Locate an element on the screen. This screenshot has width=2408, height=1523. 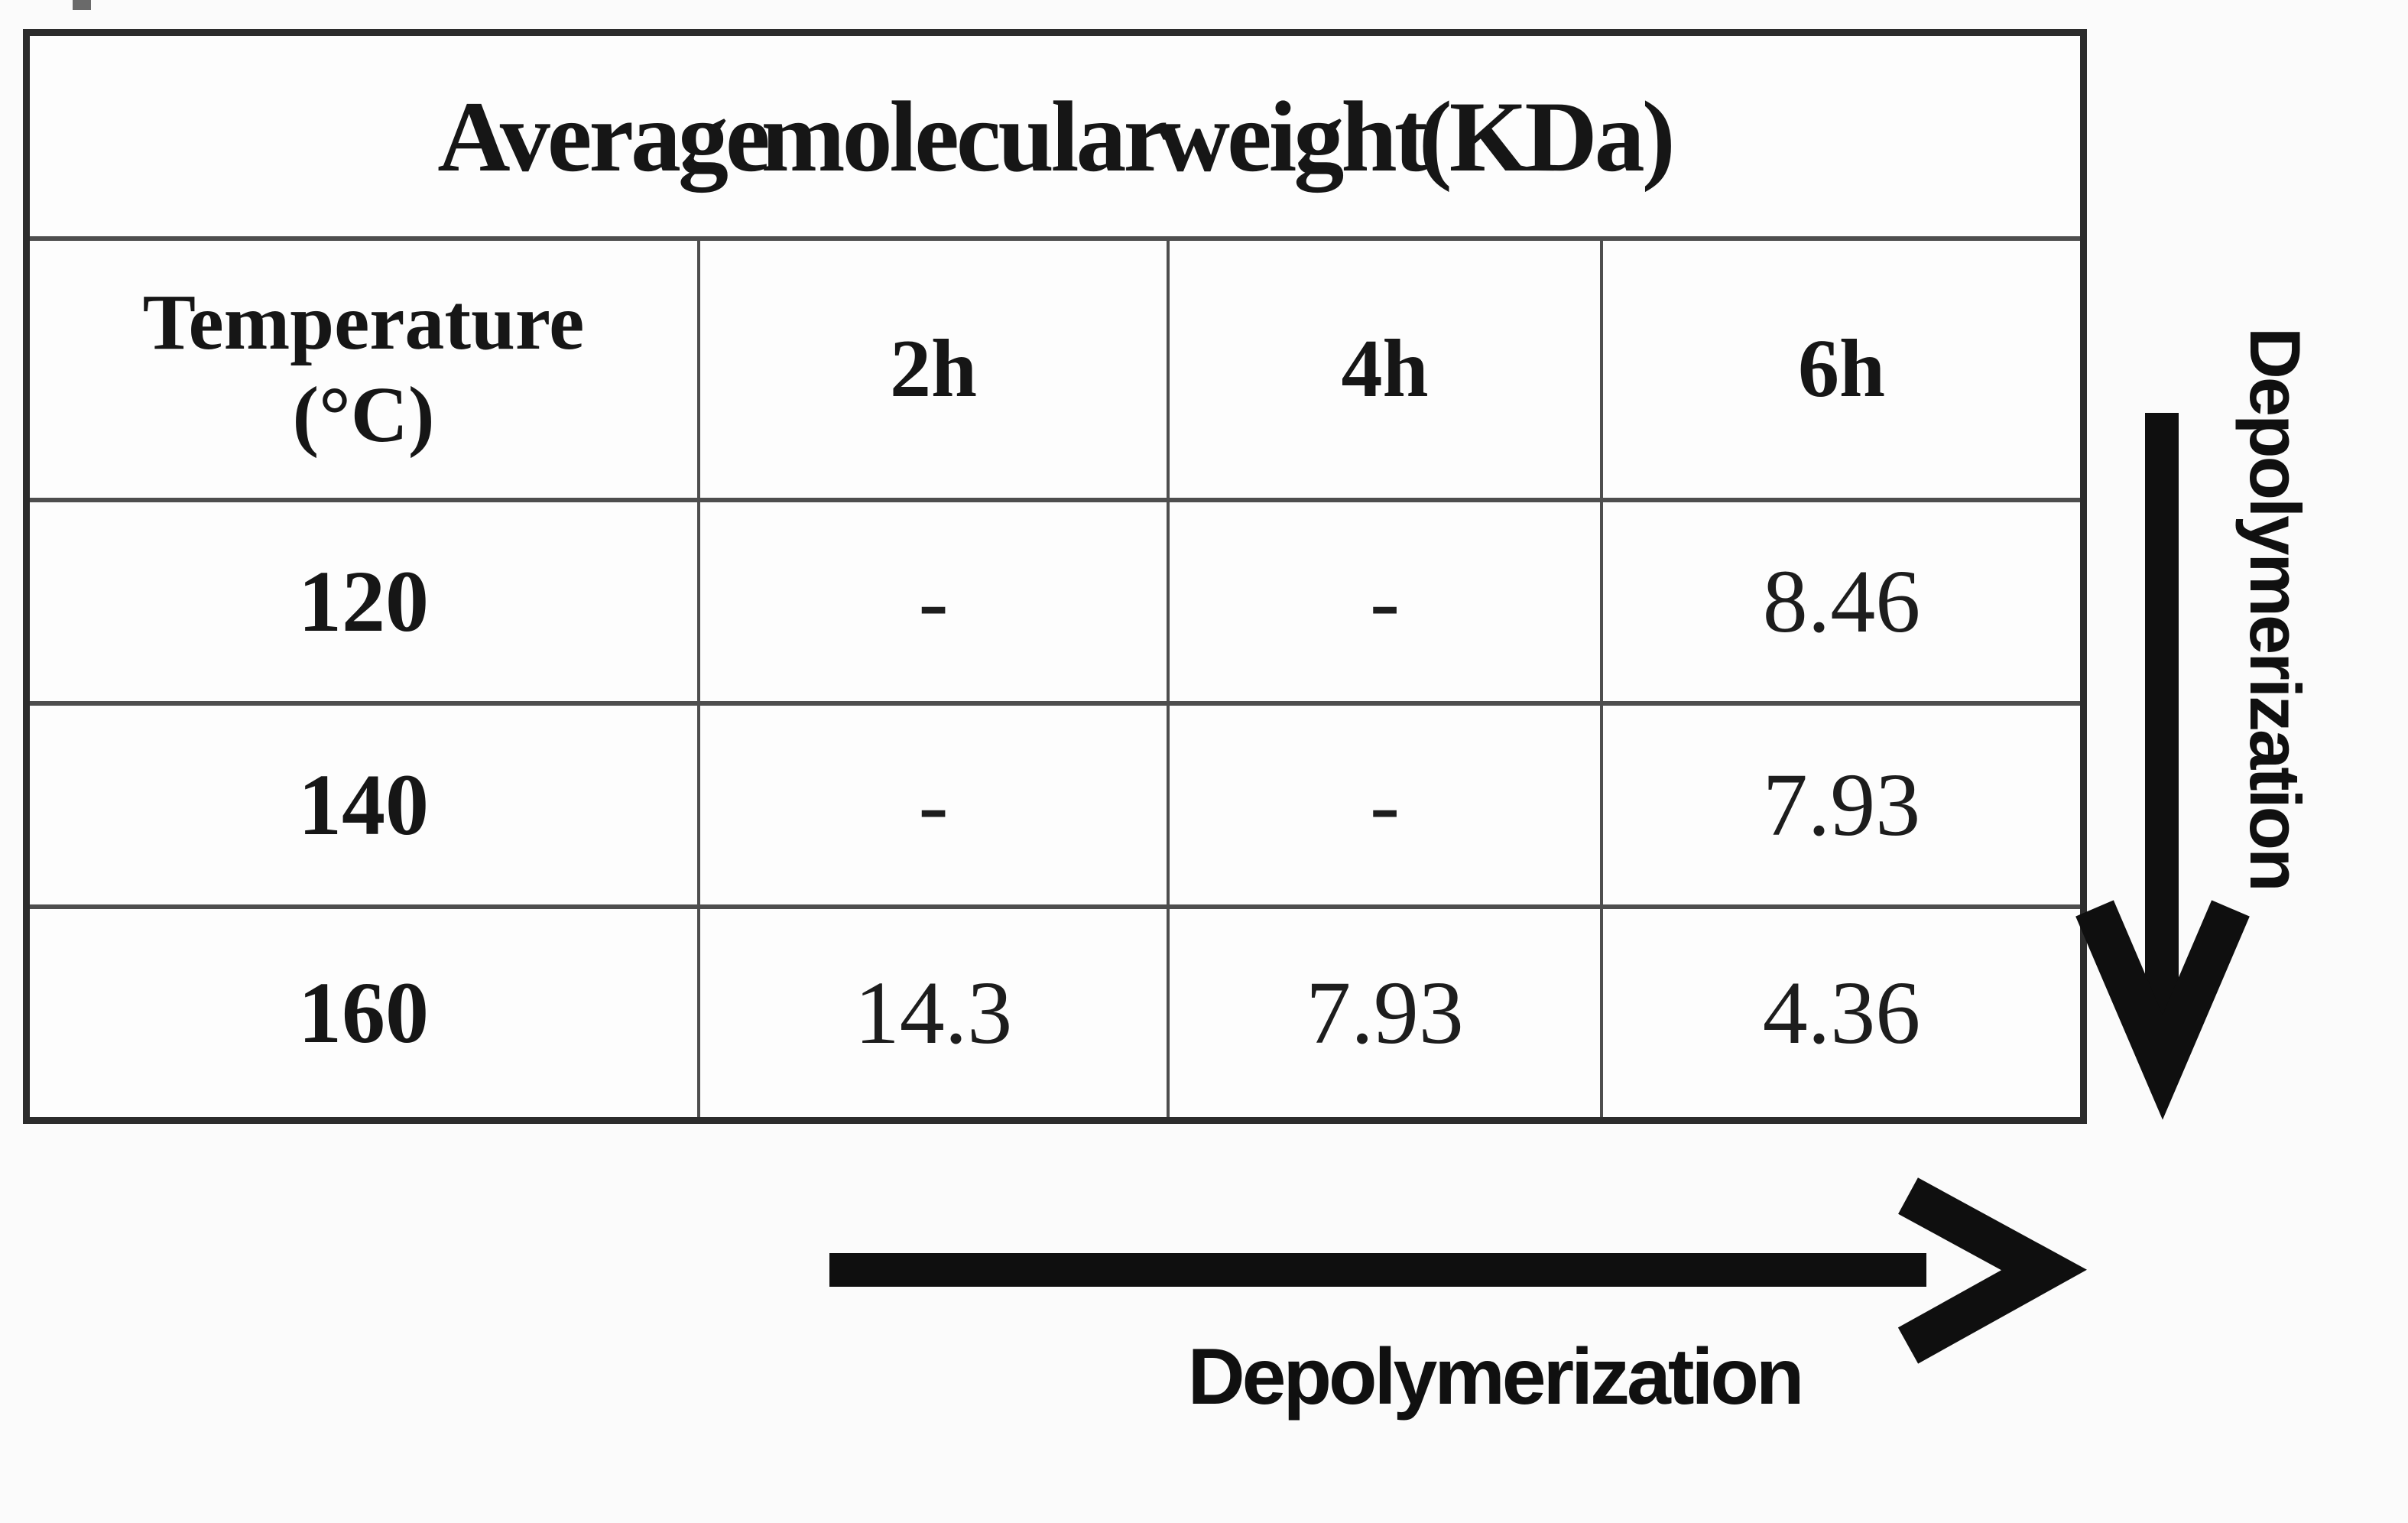
column-header-4h: 4h is located at coordinates (1385, 369).